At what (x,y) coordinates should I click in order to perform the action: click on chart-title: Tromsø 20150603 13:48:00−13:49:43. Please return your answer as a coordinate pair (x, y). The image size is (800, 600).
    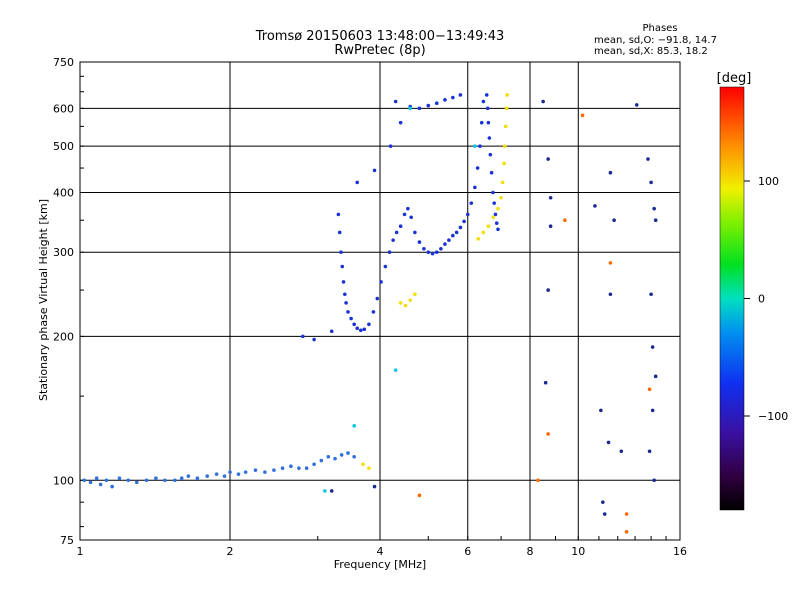
    Looking at the image, I should click on (380, 36).